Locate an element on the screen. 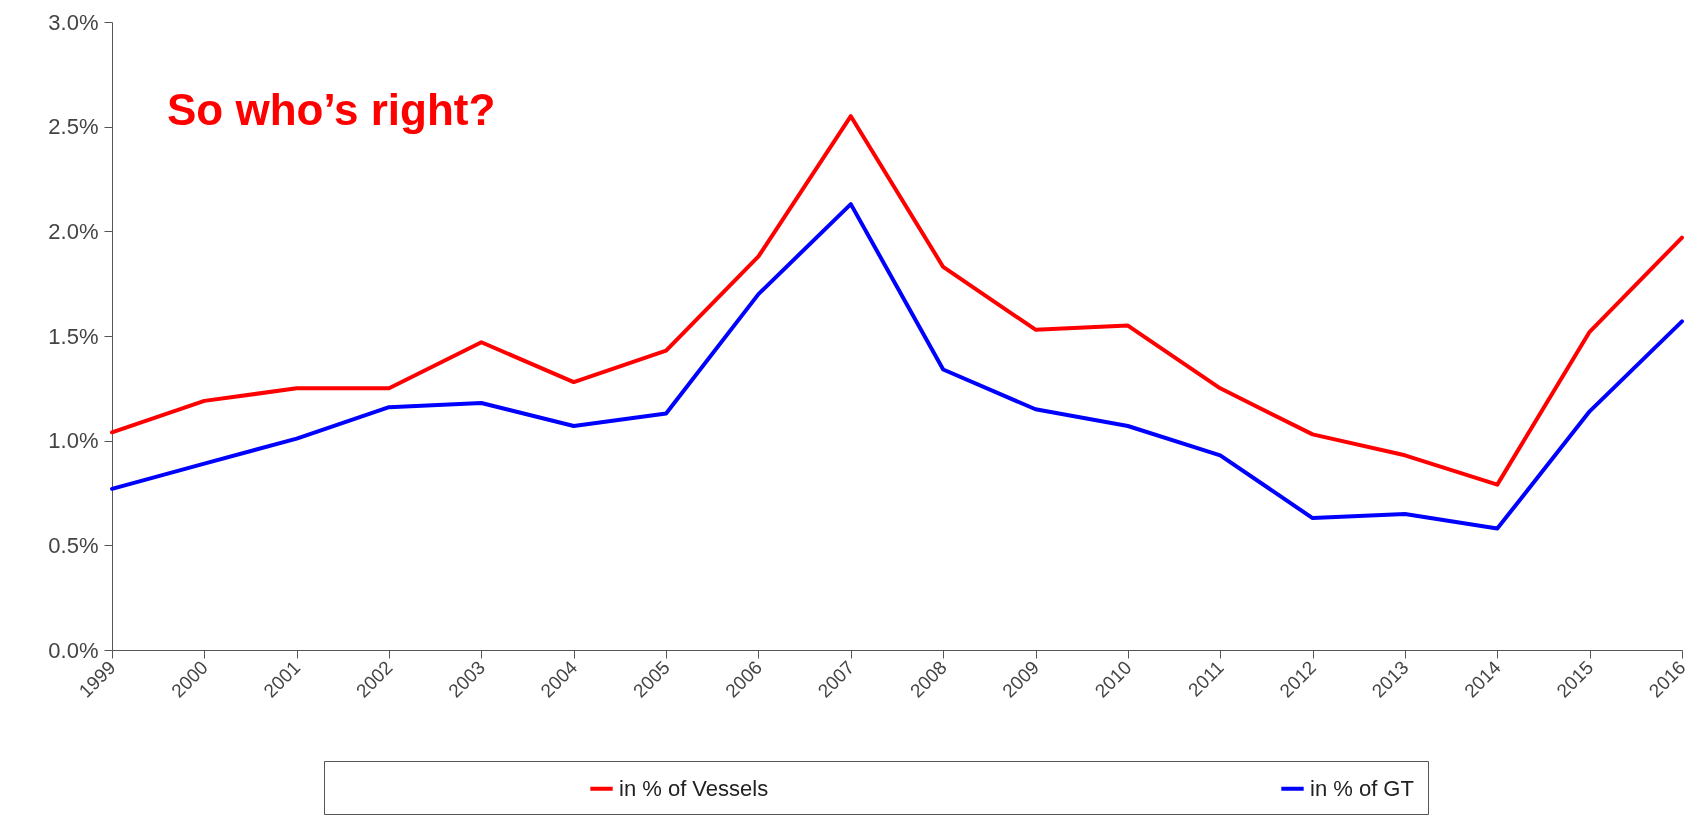  y-tick-label: 3.0% is located at coordinates (73, 22).